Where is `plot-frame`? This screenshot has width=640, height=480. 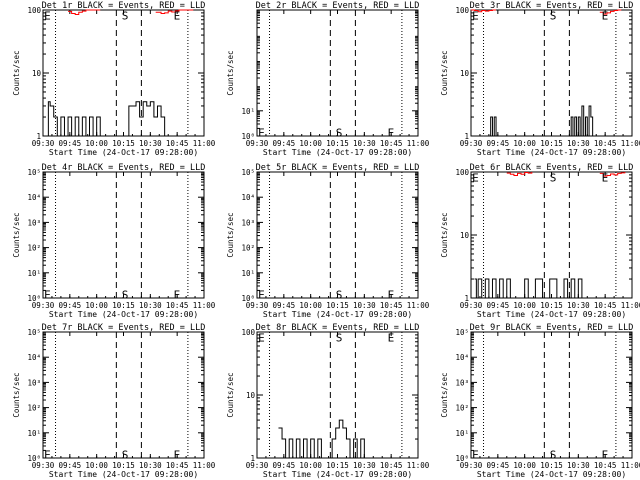
plot-frame is located at coordinates (337, 235).